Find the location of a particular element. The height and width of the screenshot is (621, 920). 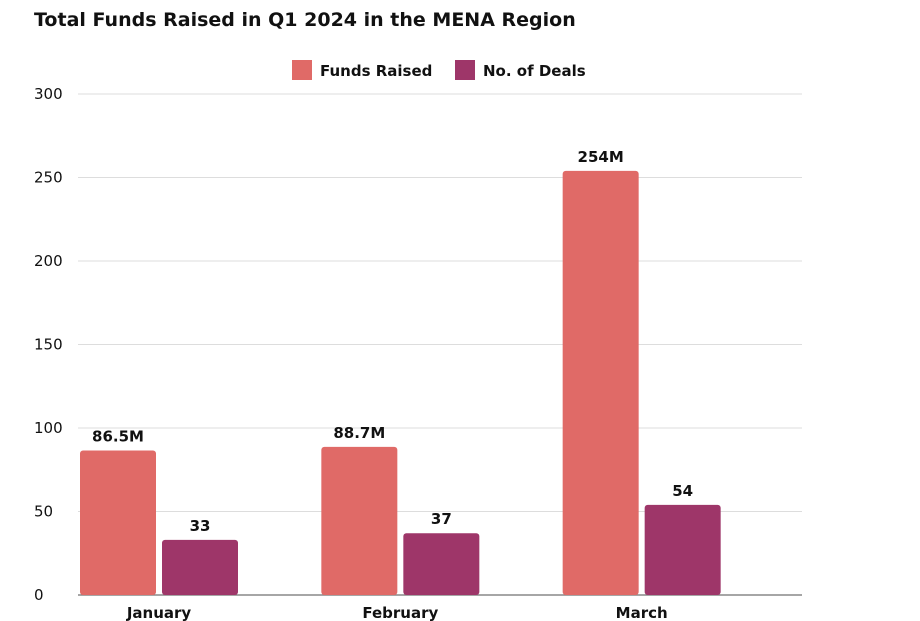

data-label: 54 is located at coordinates (682, 491).